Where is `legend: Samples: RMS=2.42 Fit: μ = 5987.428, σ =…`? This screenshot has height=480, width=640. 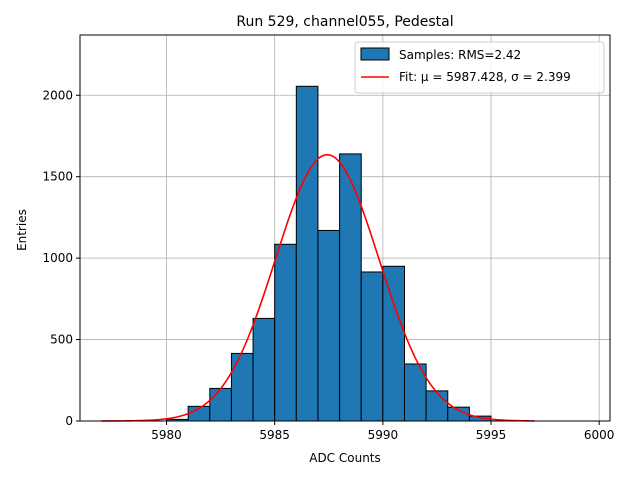 legend: Samples: RMS=2.42 Fit: μ = 5987.428, σ =… is located at coordinates (479, 67).